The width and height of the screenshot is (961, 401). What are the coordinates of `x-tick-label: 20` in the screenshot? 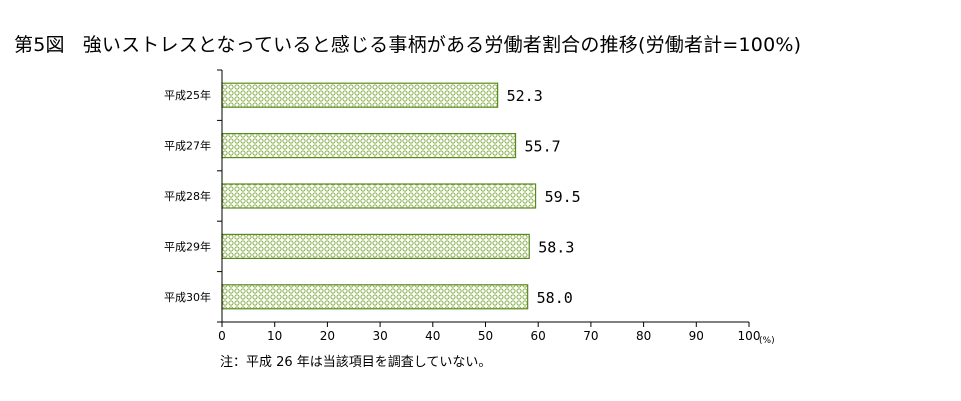 It's located at (327, 336).